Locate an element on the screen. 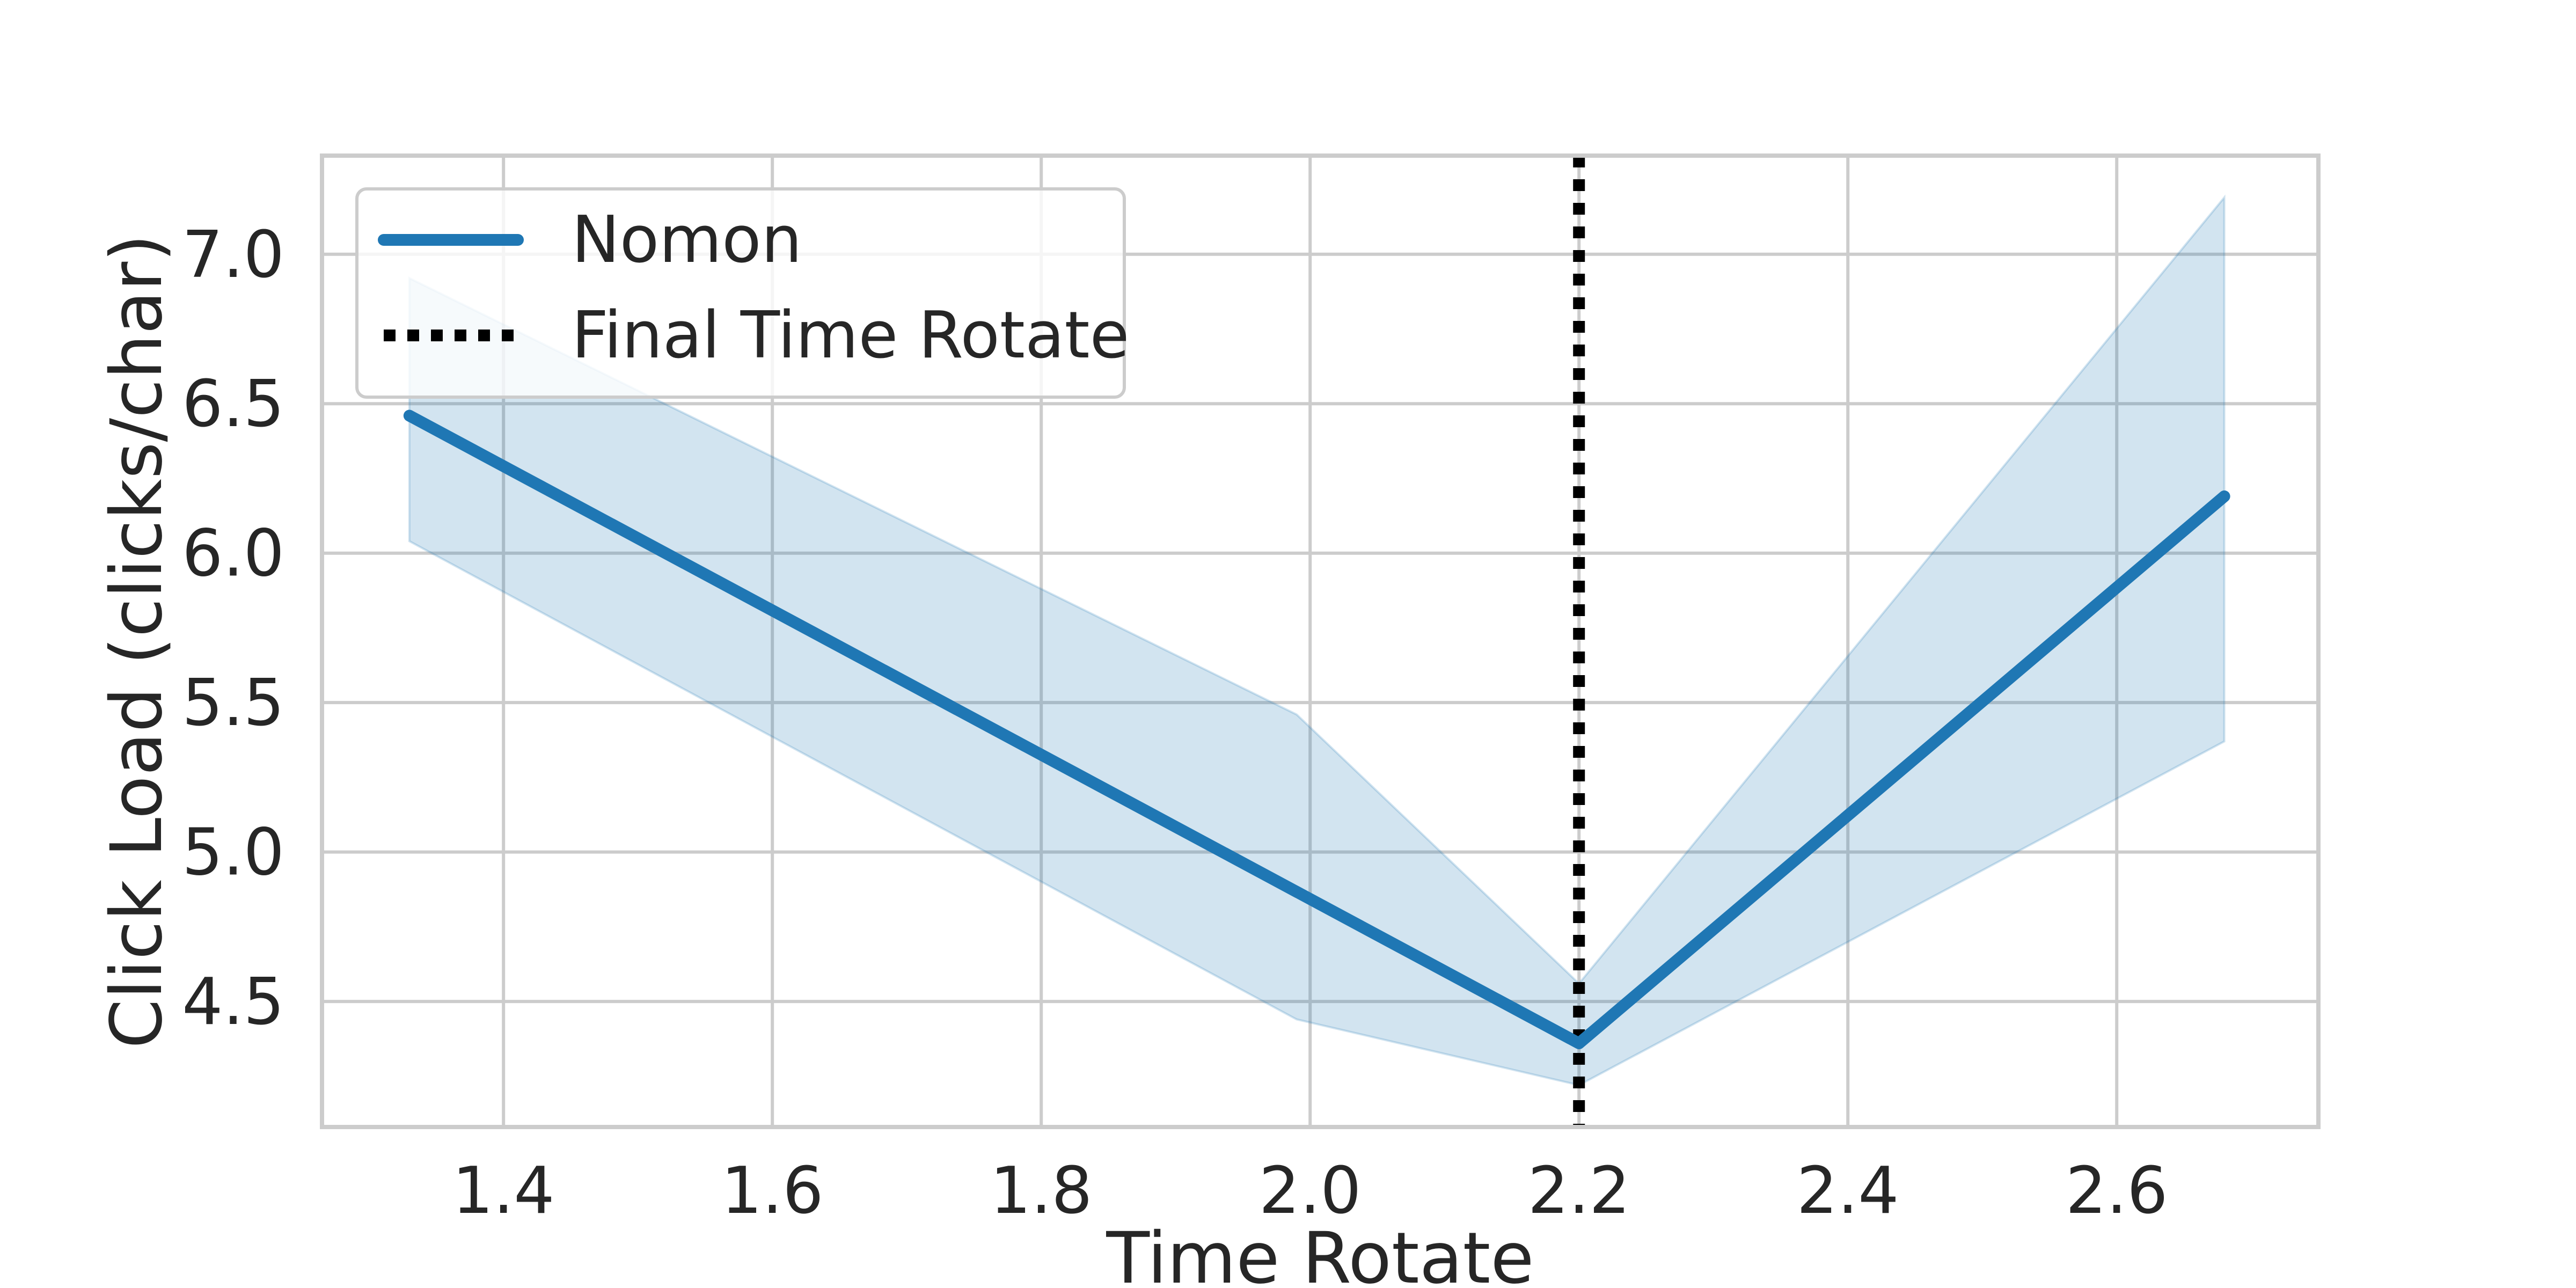  x-tick-label: 1.8 is located at coordinates (1041, 1191).